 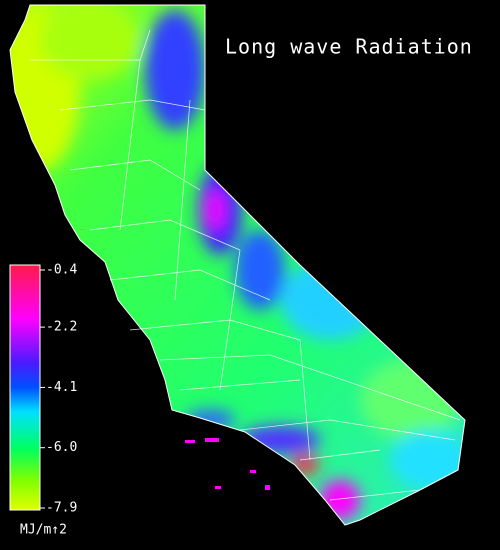 I want to click on colorbar-tick-label: -6.0, so click(x=61, y=447).